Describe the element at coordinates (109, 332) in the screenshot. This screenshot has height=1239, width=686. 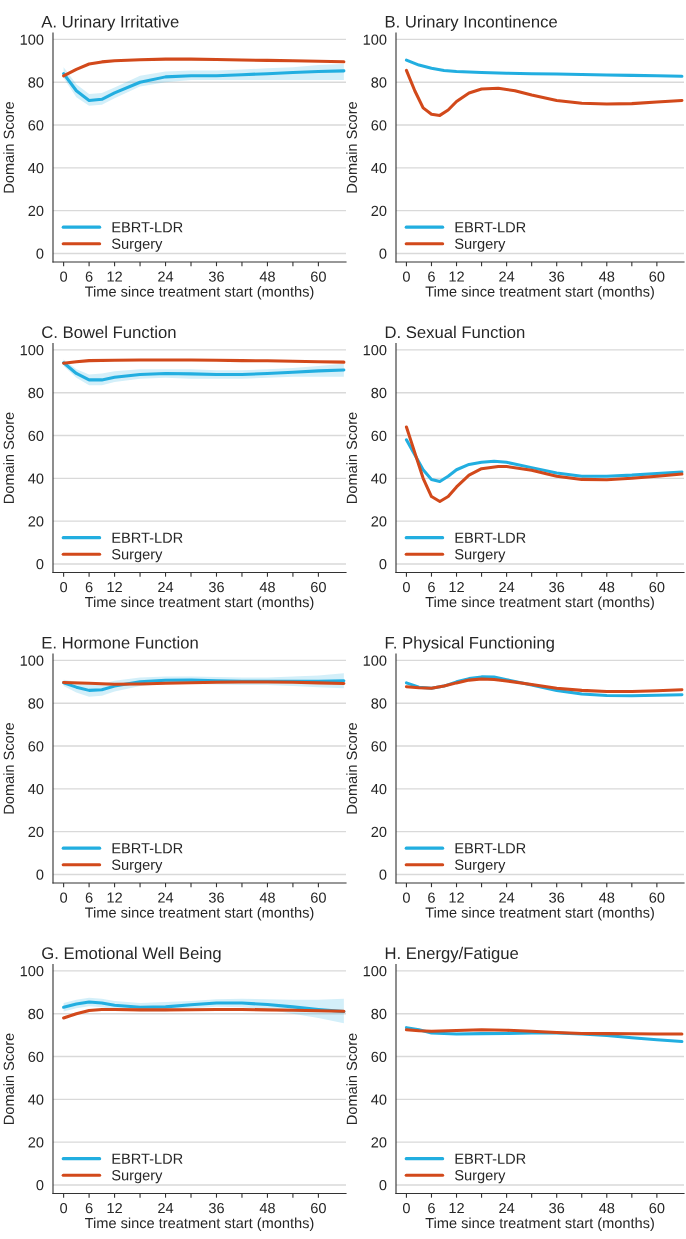
I see `chart-title: C. Bowel Function` at that location.